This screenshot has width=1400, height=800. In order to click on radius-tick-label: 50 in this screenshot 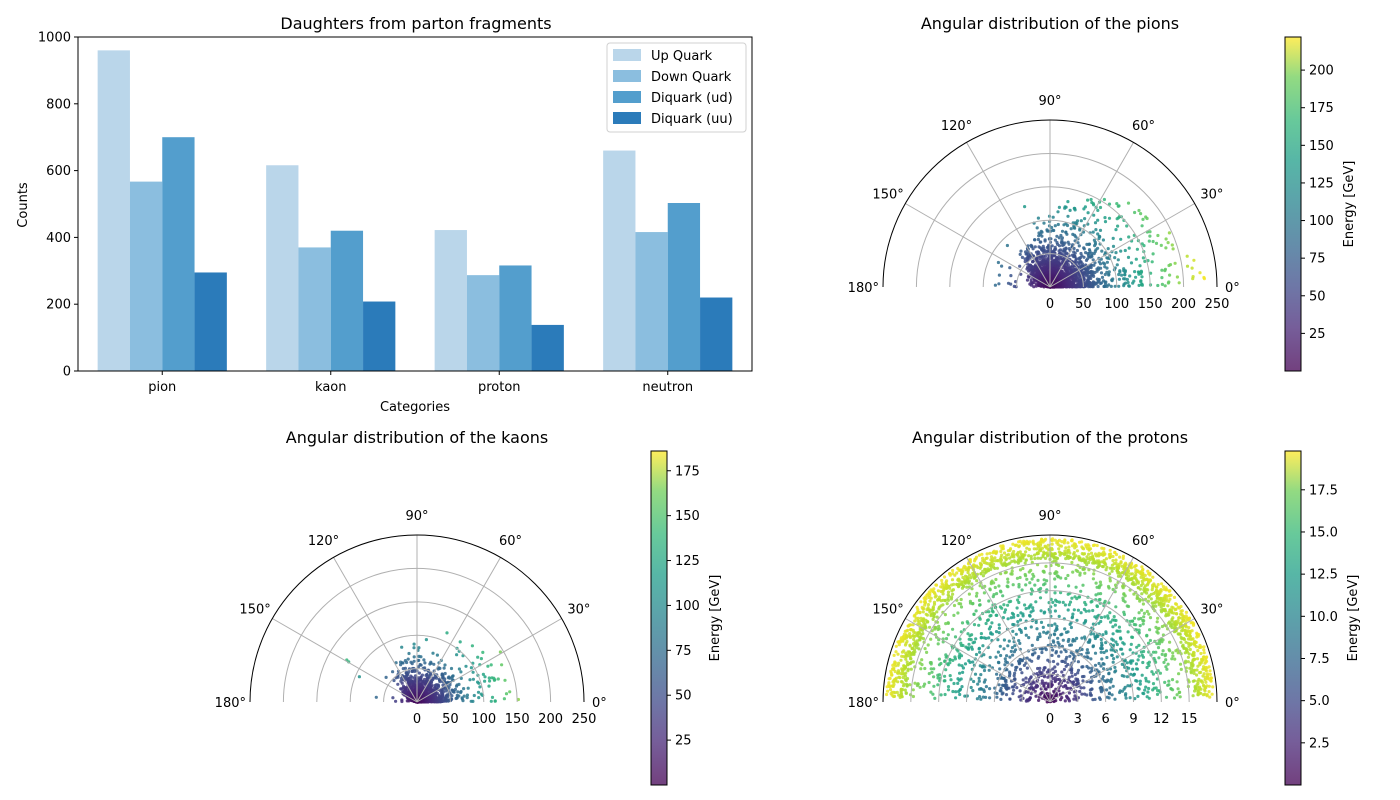, I will do `click(1083, 304)`.